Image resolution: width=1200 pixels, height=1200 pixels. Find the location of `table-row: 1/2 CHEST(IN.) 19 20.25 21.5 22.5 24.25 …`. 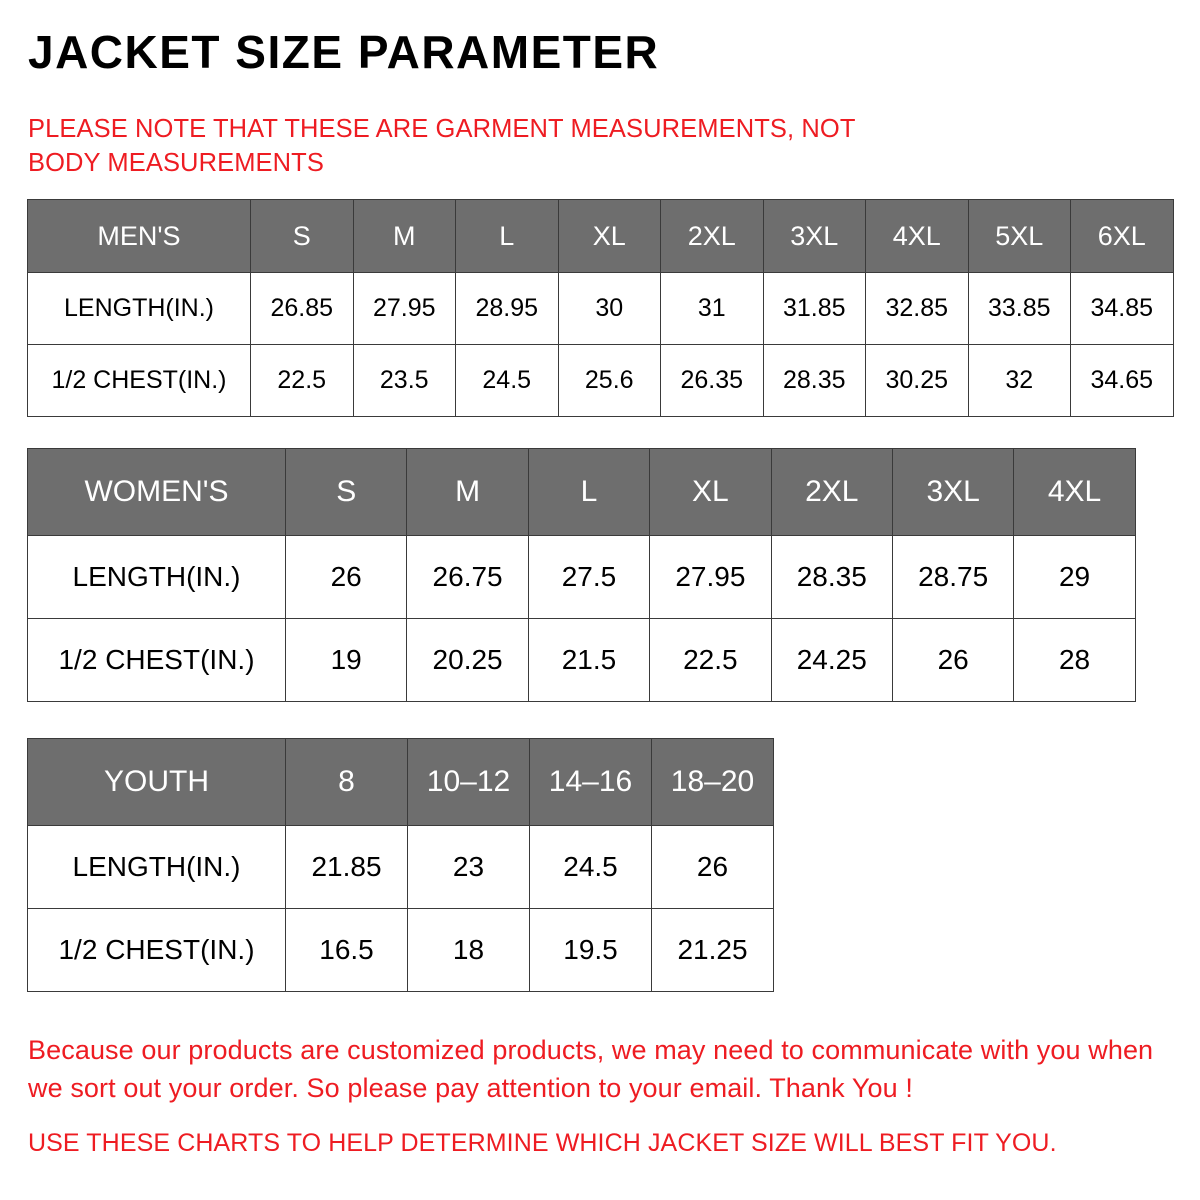

table-row: 1/2 CHEST(IN.) 19 20.25 21.5 22.5 24.25 … is located at coordinates (581, 660).